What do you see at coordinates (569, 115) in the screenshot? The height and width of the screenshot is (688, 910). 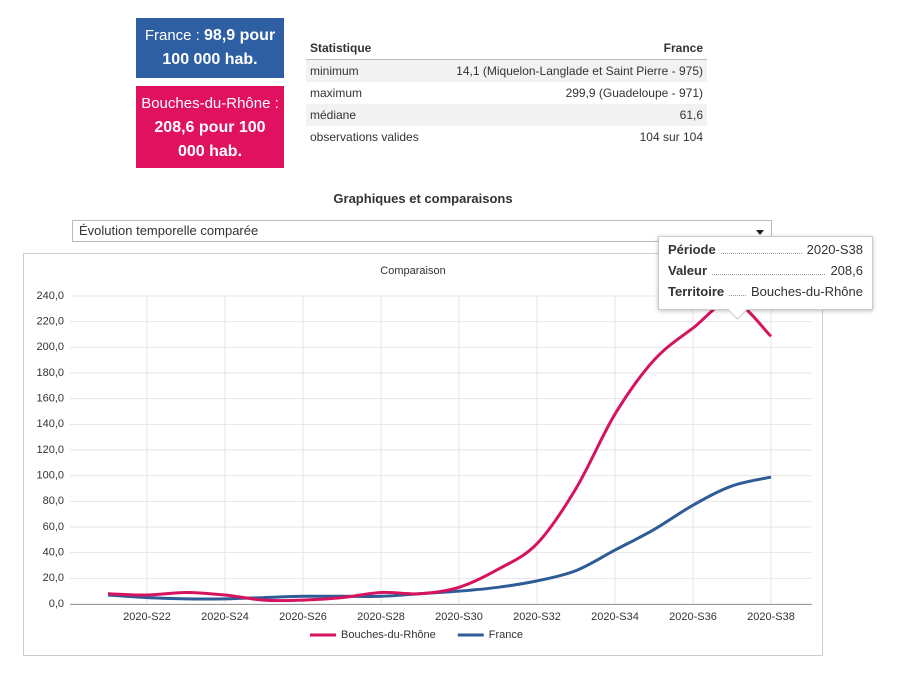 I see `table-cell: 61,6` at bounding box center [569, 115].